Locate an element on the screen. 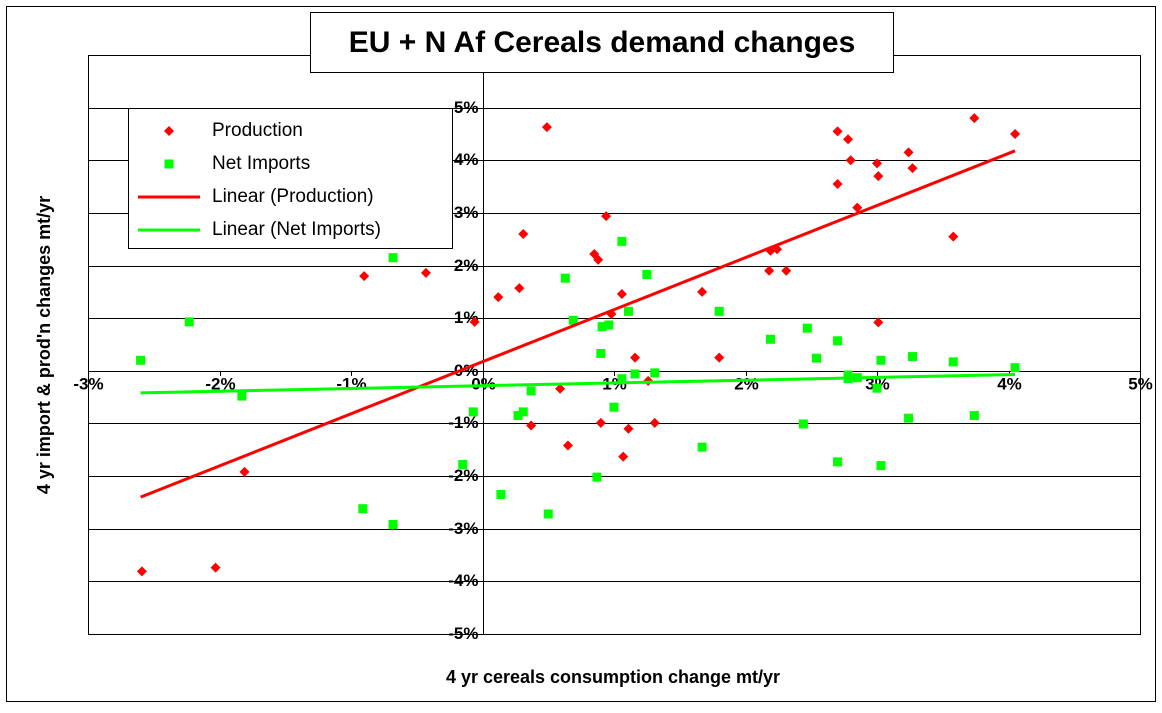 This screenshot has height=713, width=1162. x-axis-label: 4 yr cereals consumption change mt/yr is located at coordinates (613, 677).